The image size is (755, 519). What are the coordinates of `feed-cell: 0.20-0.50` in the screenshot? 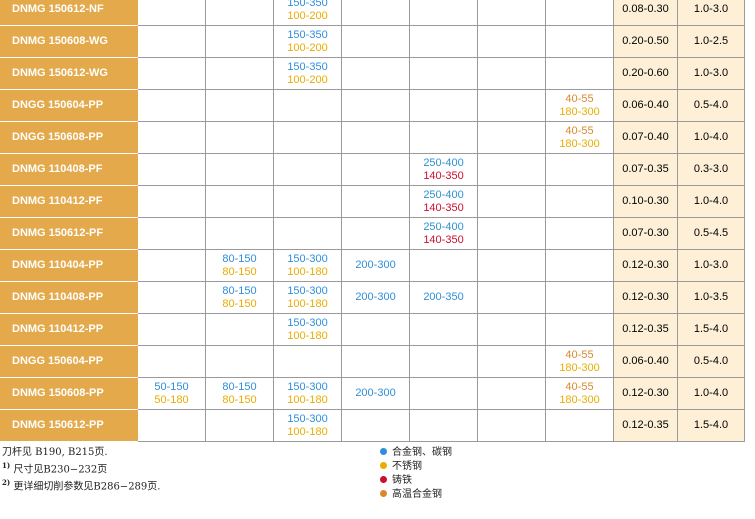 It's located at (646, 42).